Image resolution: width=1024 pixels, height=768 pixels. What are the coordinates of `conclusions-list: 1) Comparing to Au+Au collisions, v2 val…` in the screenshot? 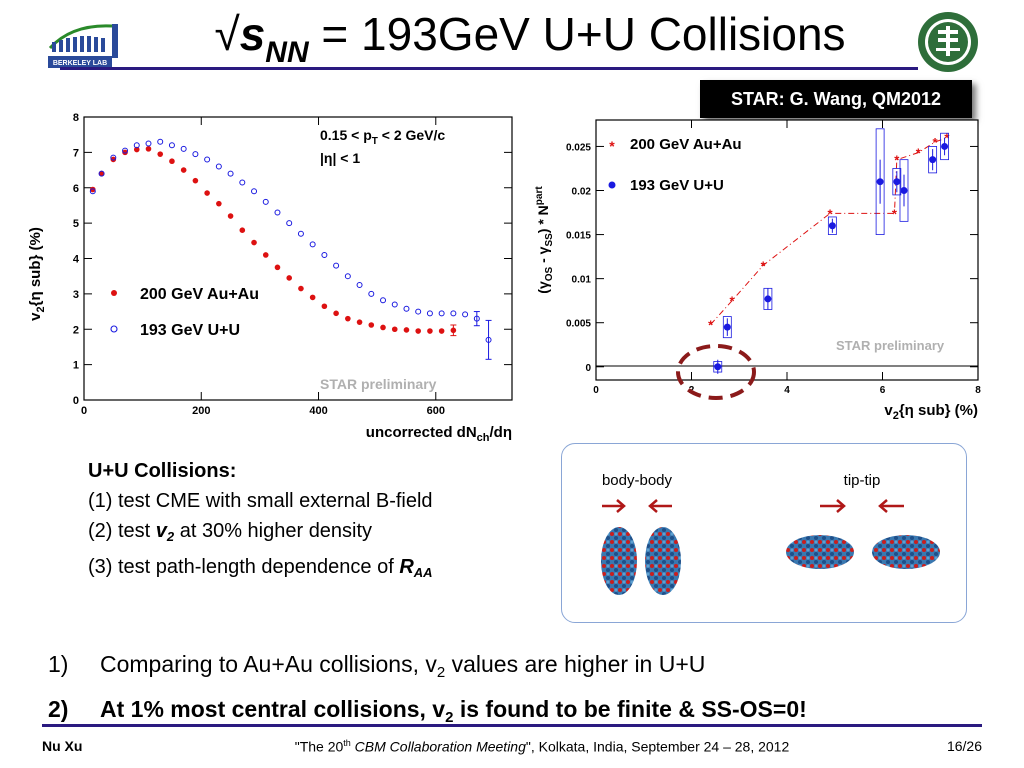 It's located at (523, 691).